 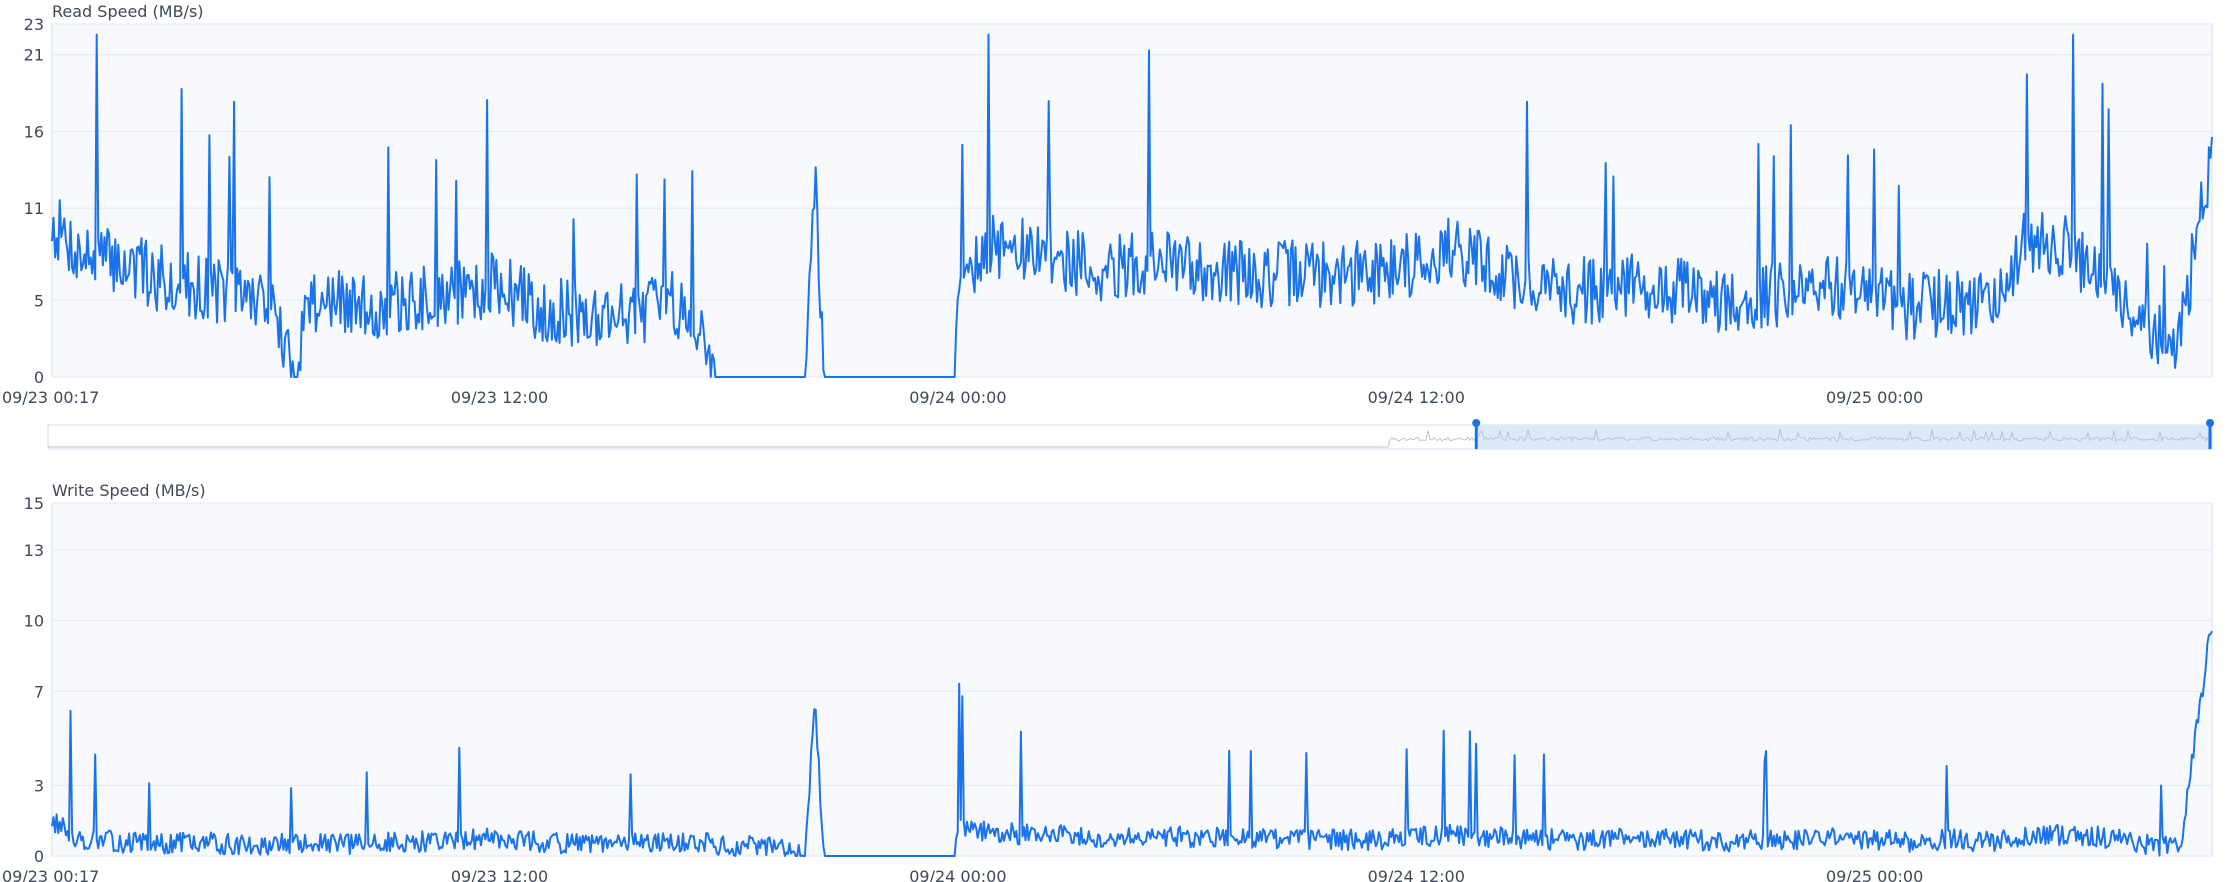 What do you see at coordinates (128, 11) in the screenshot?
I see `read-chart-title: Read Speed (MB/s)` at bounding box center [128, 11].